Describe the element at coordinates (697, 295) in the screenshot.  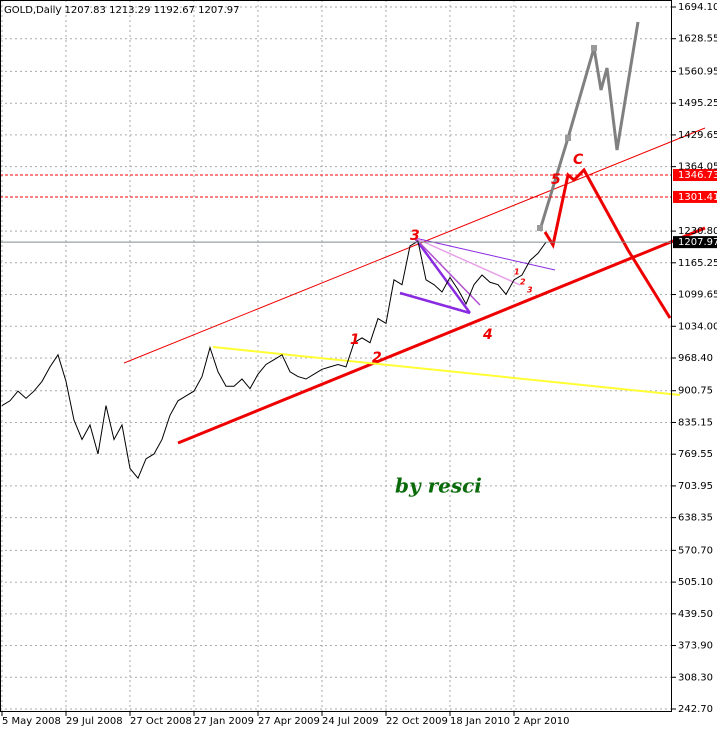
I see `y-tick-label: 1099.65` at that location.